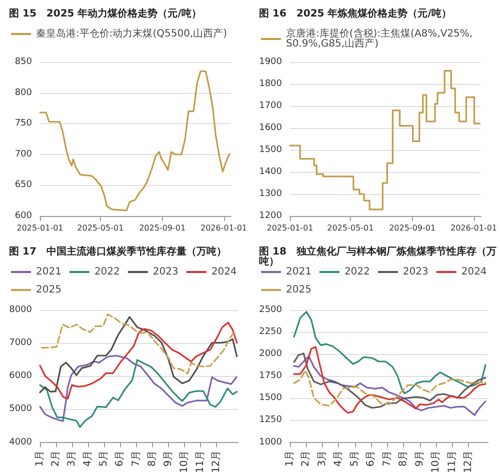 Image resolution: width=500 pixels, height=476 pixels. Describe the element at coordinates (270, 106) in the screenshot. I see `y-tick-label: 1700` at that location.